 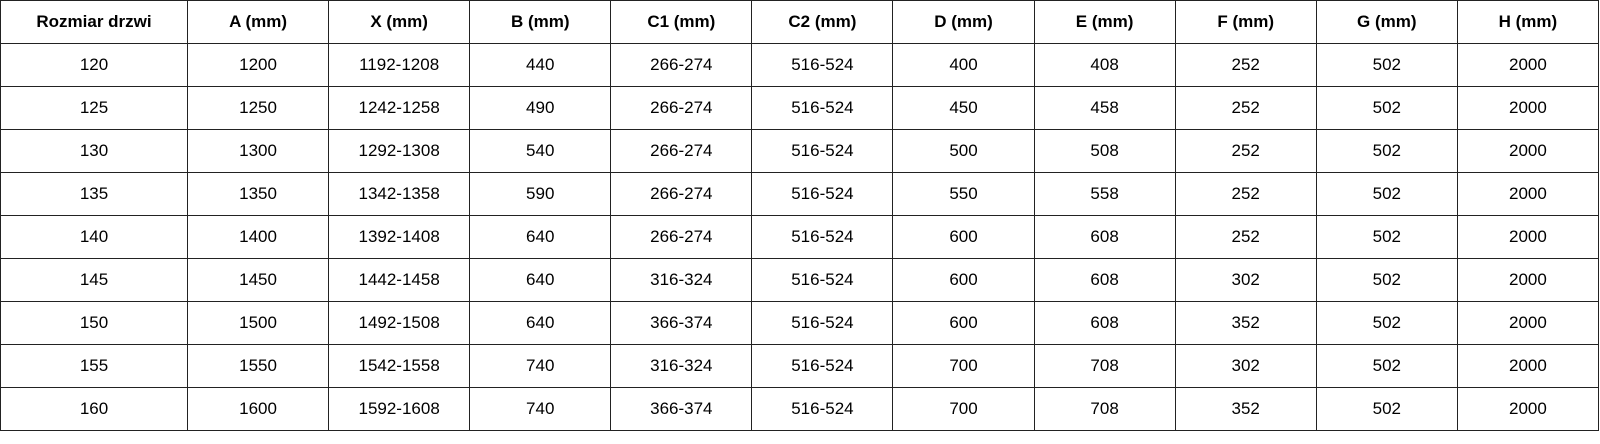 What do you see at coordinates (963, 108) in the screenshot?
I see `table-cell: 450` at bounding box center [963, 108].